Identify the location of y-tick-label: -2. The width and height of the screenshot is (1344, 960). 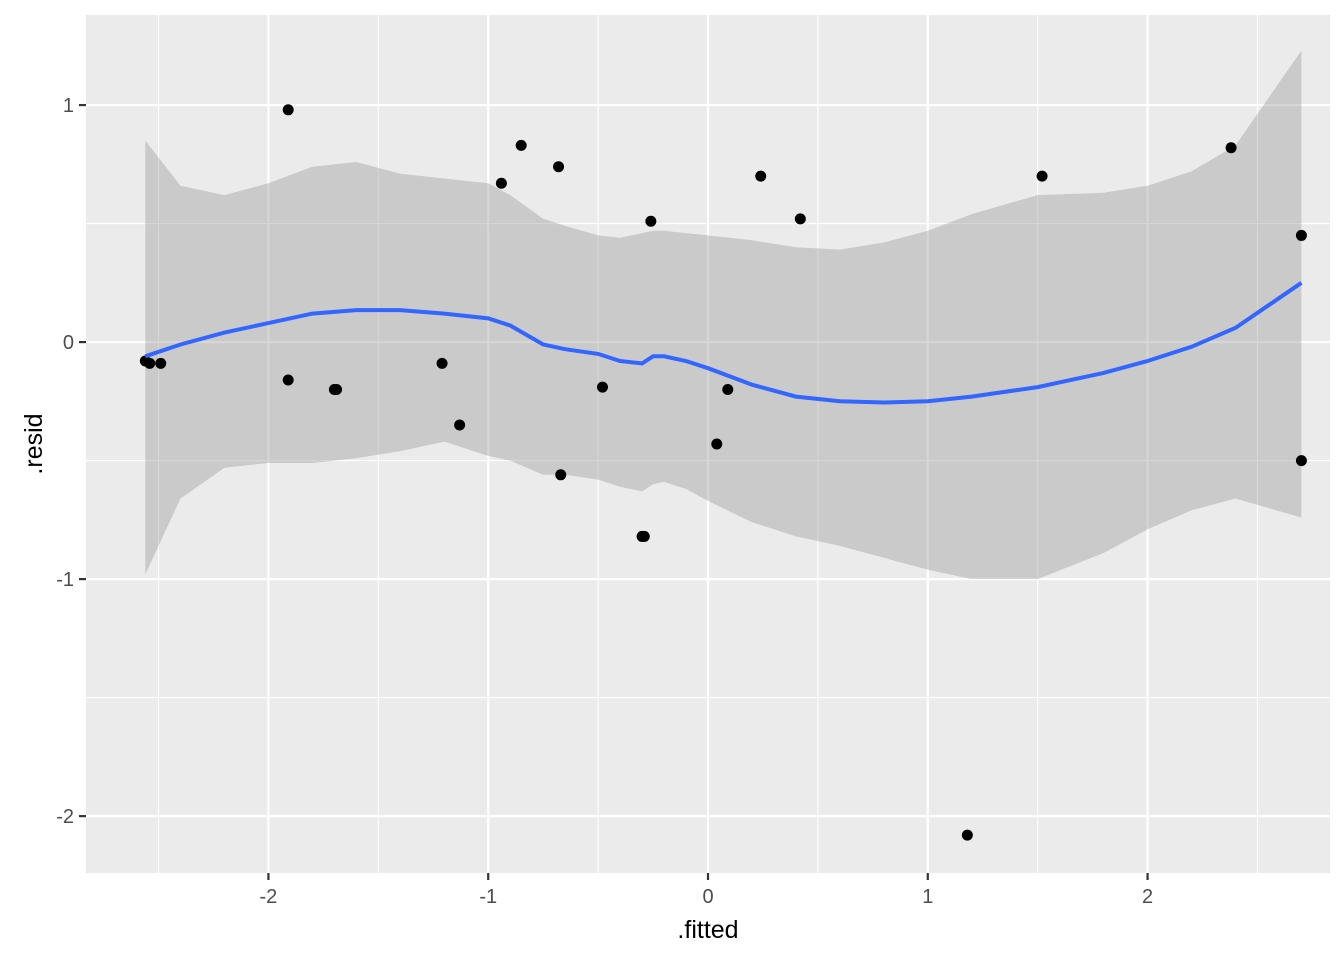
(65, 817).